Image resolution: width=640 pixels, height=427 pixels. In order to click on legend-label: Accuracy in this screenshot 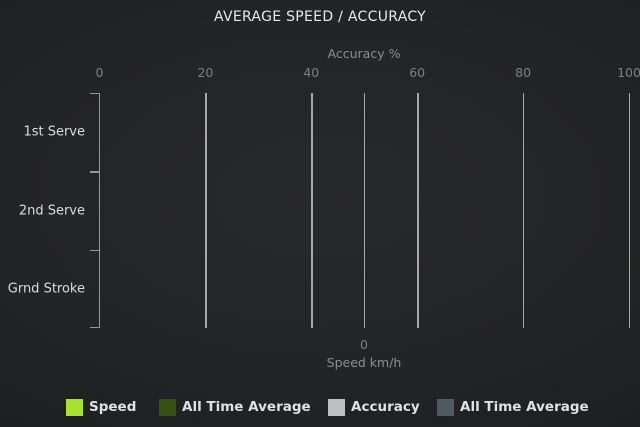, I will do `click(385, 407)`.